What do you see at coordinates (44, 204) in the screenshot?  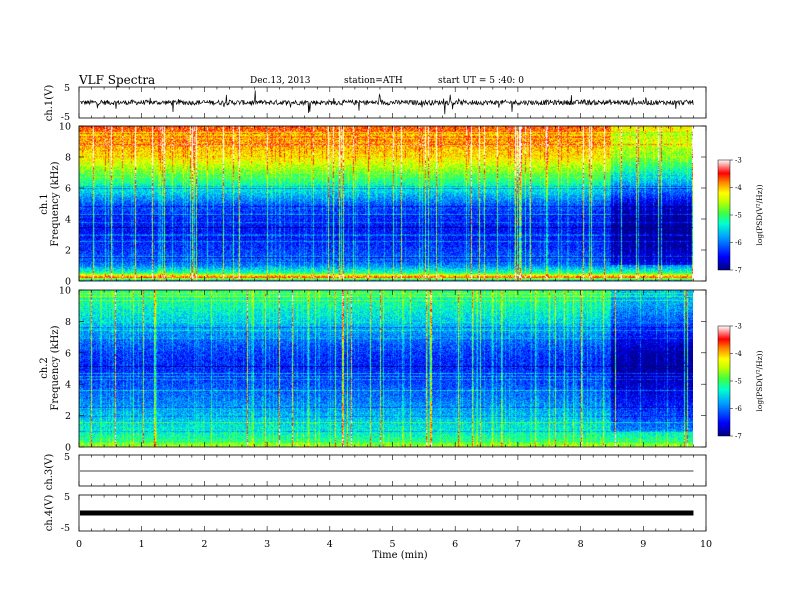 I see `ch1-spectrogram-channel-label: ch.1` at bounding box center [44, 204].